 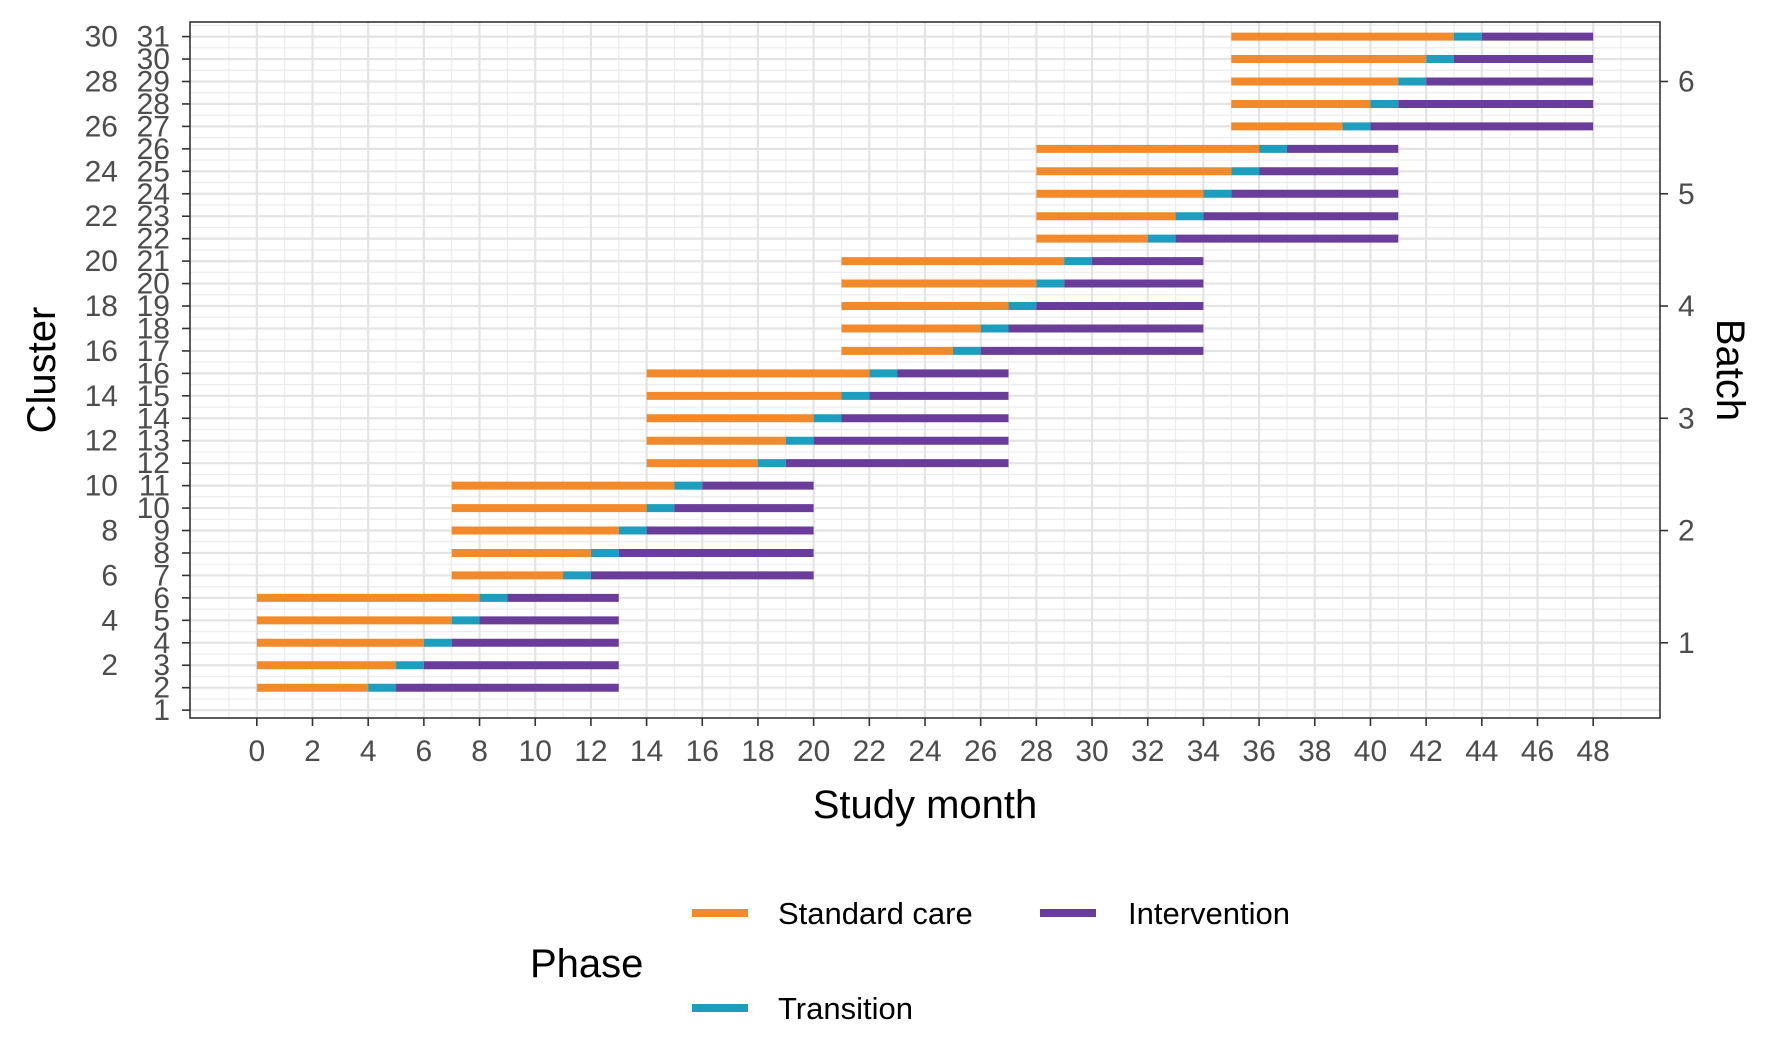 What do you see at coordinates (42, 370) in the screenshot?
I see `y-axis-title: Cluster` at bounding box center [42, 370].